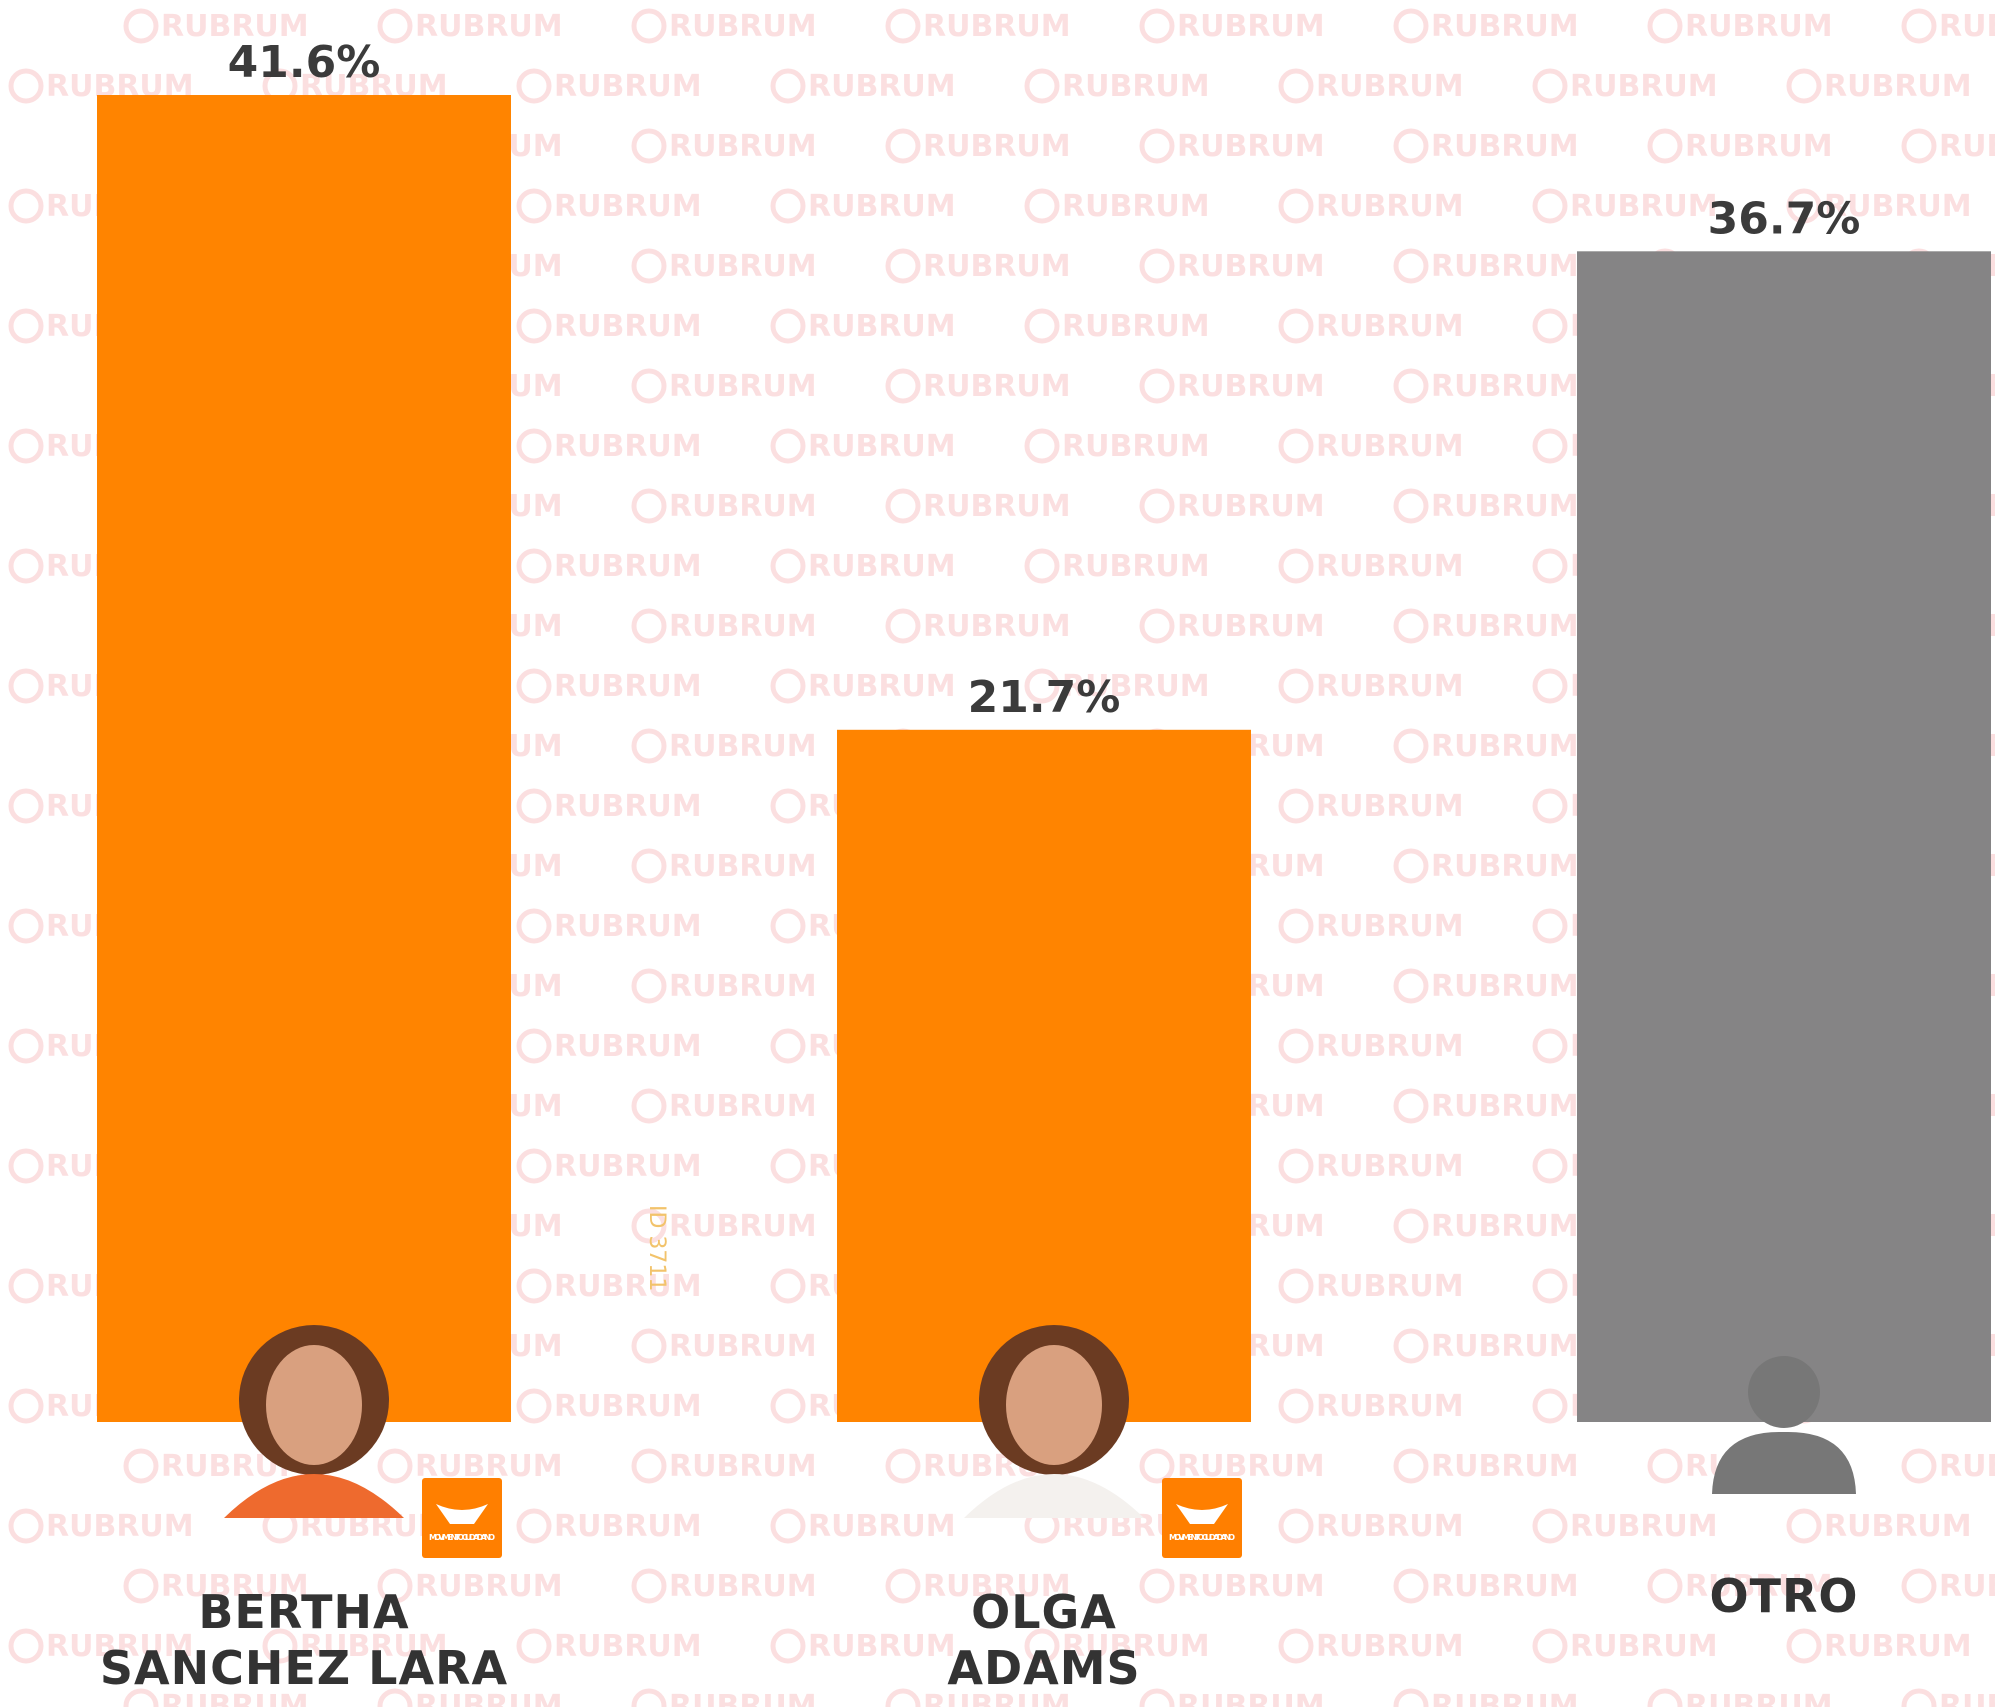  I want to click on value-label: 21.7%, so click(1044, 697).